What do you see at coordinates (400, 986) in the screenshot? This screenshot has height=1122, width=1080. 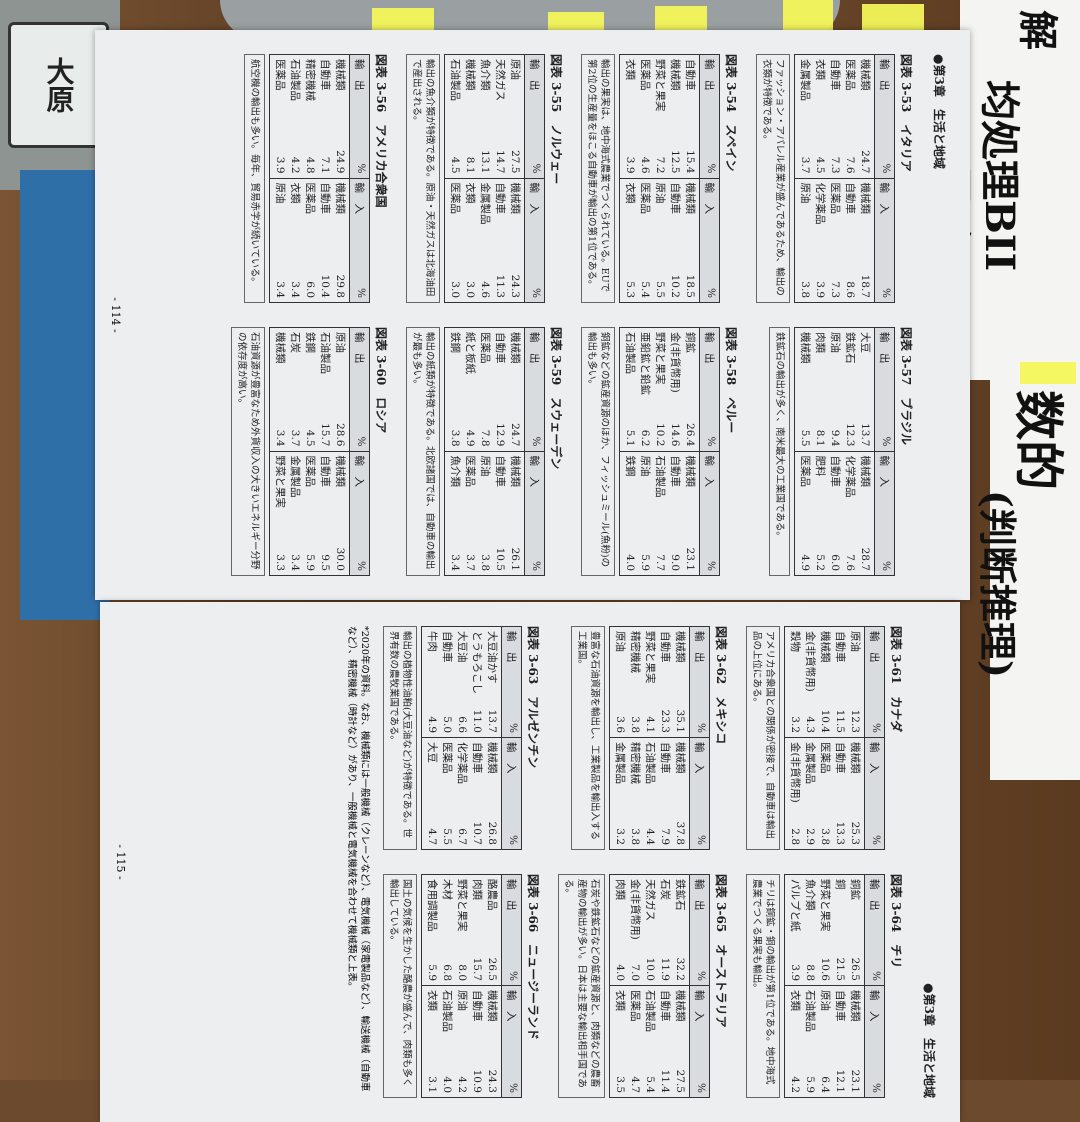 I see `table-note: 国土の気候を生かした酪農が盛んで、肉類も多く輸出している。` at bounding box center [400, 986].